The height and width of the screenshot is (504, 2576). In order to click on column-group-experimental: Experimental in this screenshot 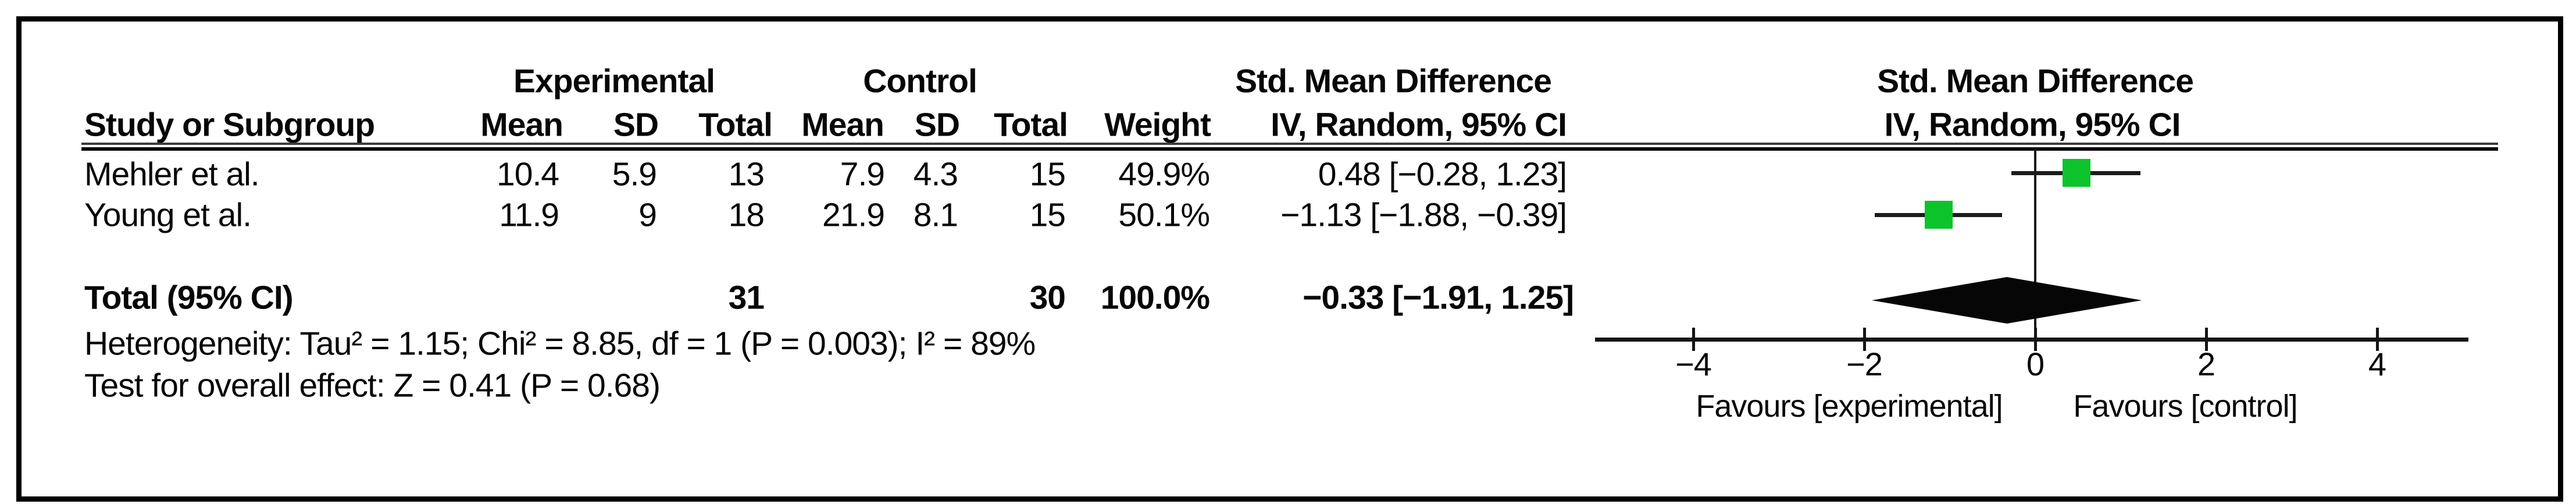, I will do `click(614, 81)`.